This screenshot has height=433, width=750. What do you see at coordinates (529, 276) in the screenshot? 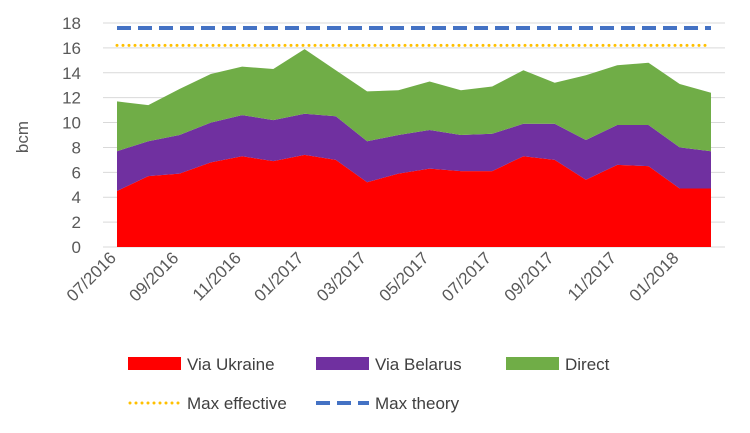
I see `x-tick-label: 09/2017` at bounding box center [529, 276].